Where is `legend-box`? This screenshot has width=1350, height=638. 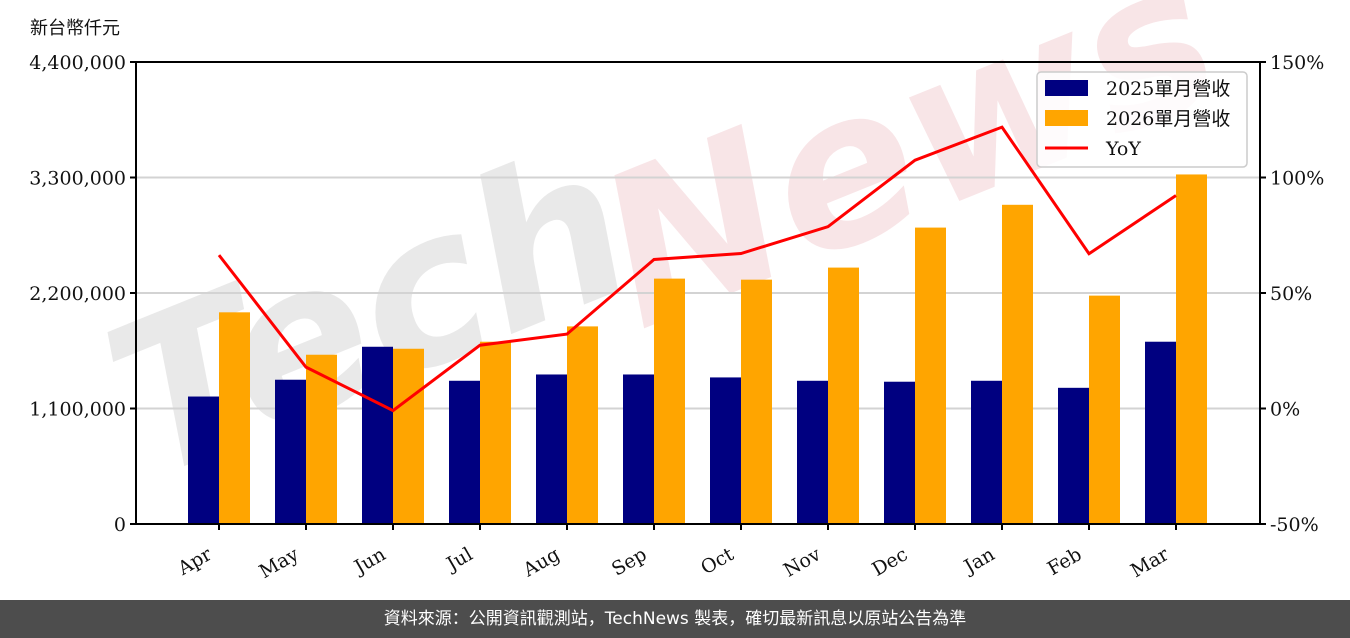 legend-box is located at coordinates (1142, 119).